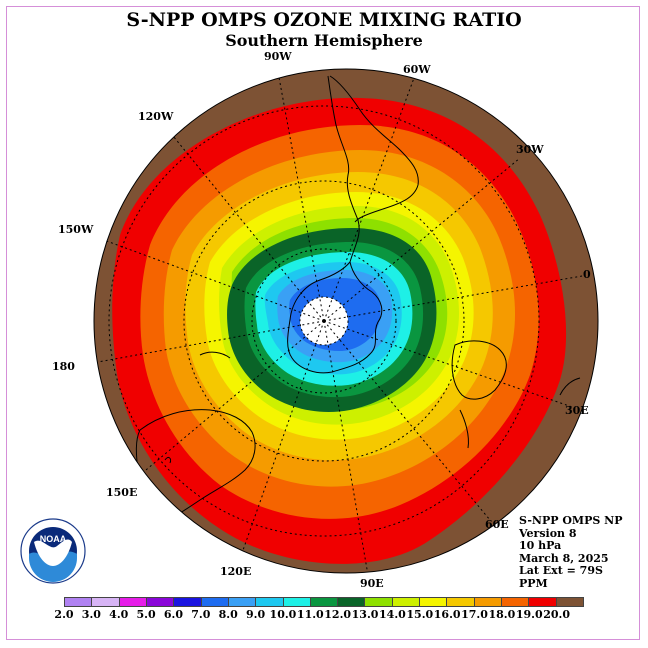 The image size is (648, 648). I want to click on info-line: S-NPP OMPS NP, so click(571, 520).